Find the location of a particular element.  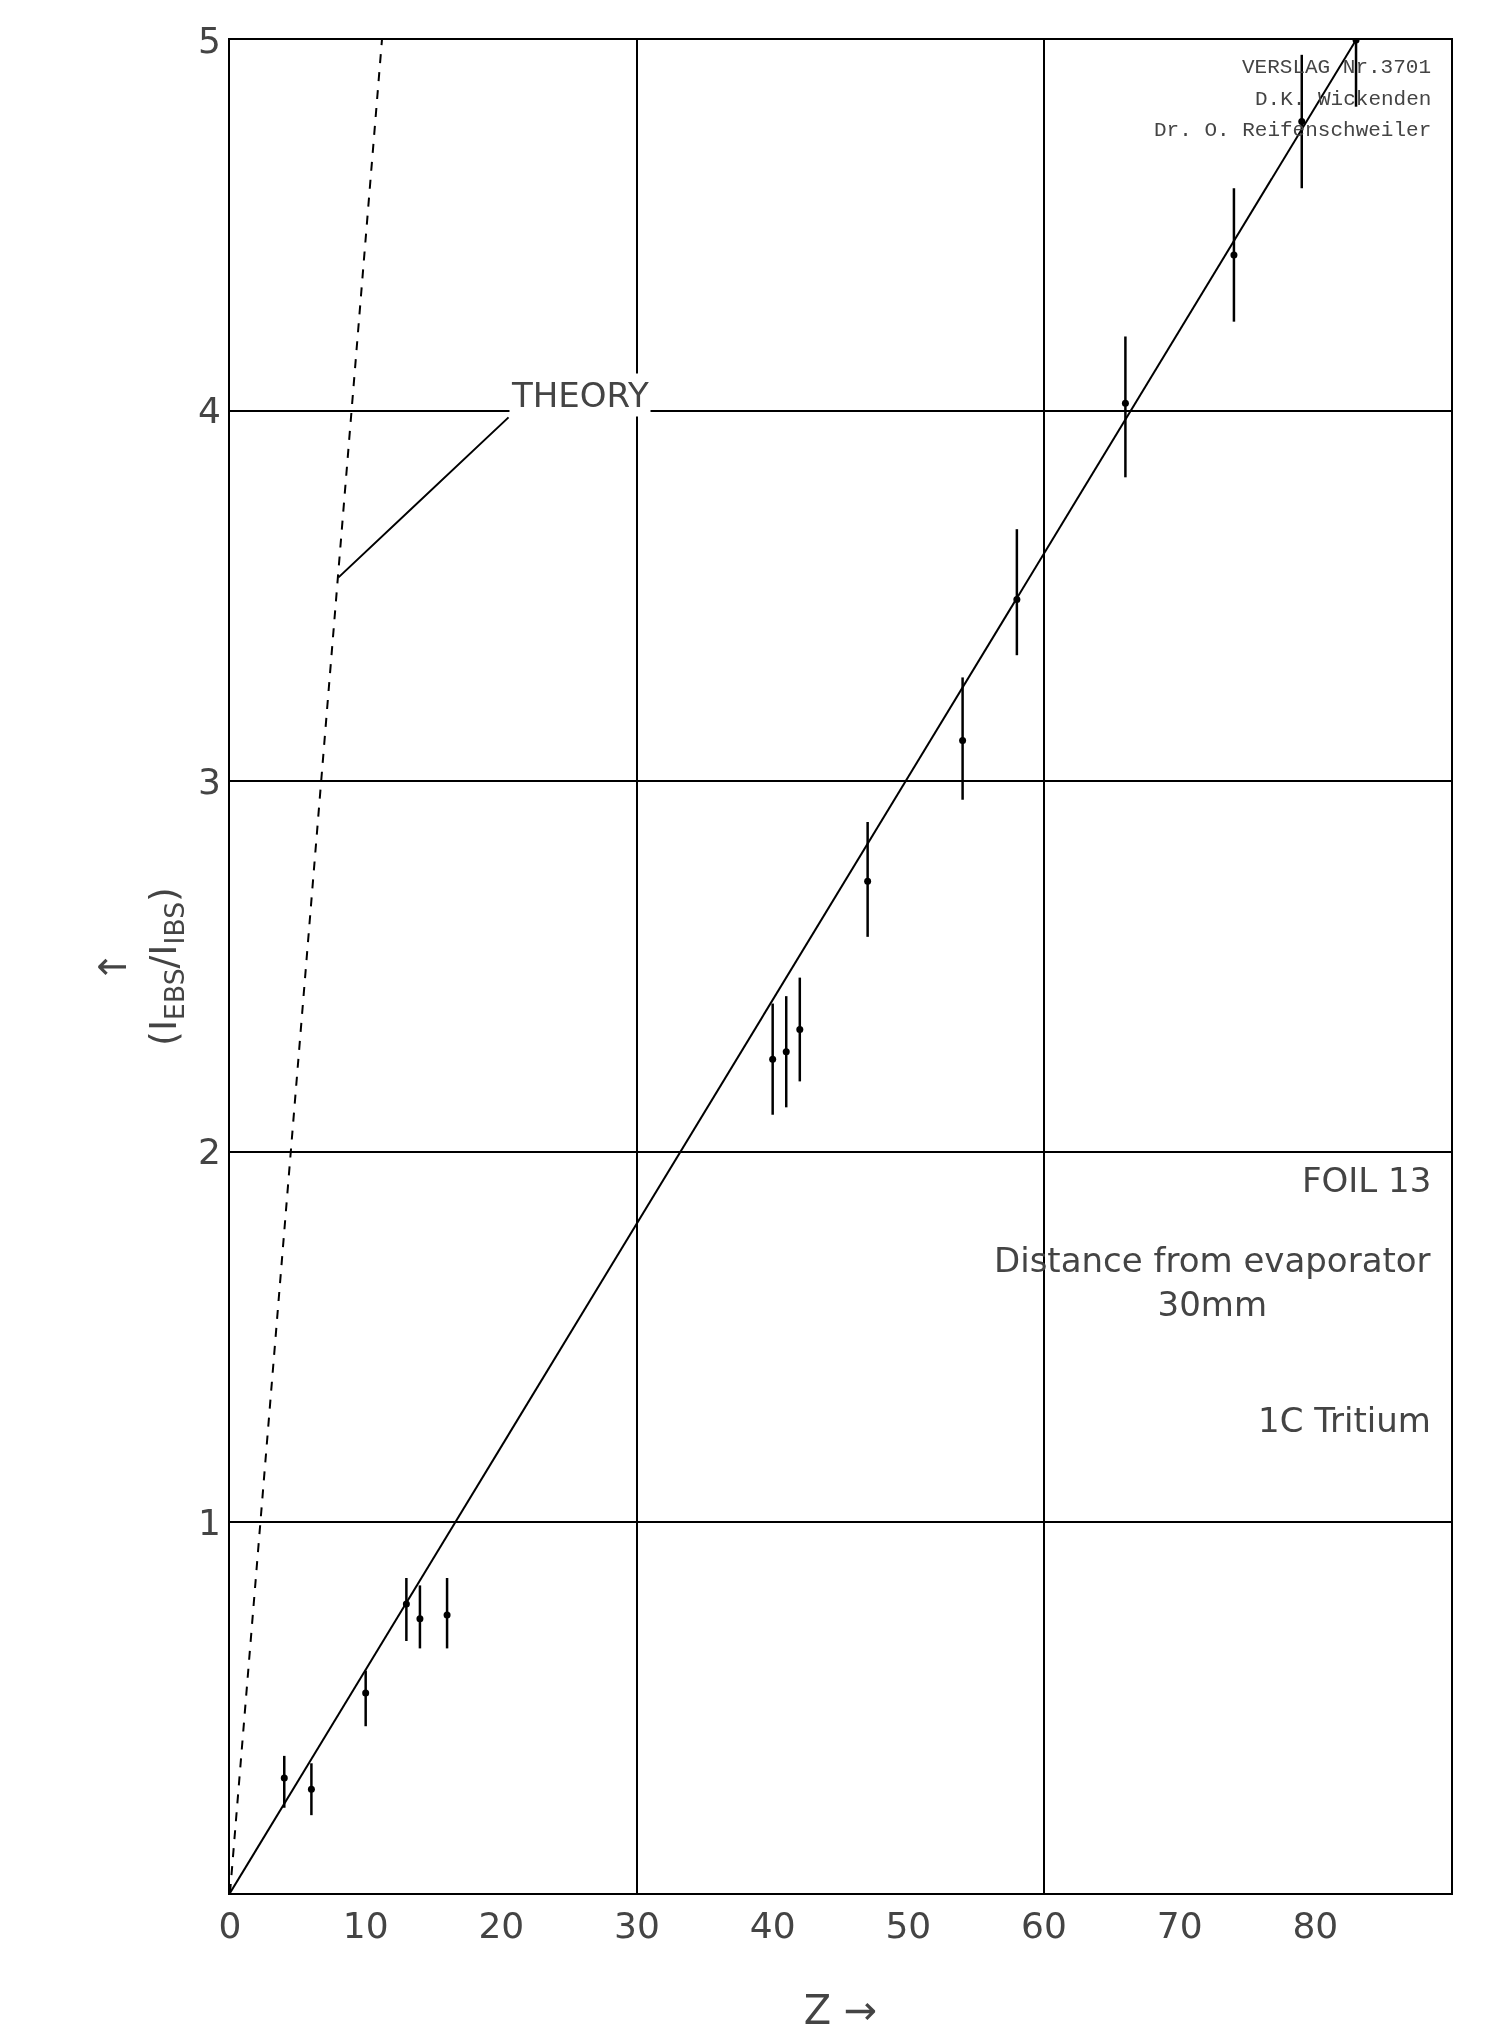

annotation: 1C Tritium is located at coordinates (1344, 1420).